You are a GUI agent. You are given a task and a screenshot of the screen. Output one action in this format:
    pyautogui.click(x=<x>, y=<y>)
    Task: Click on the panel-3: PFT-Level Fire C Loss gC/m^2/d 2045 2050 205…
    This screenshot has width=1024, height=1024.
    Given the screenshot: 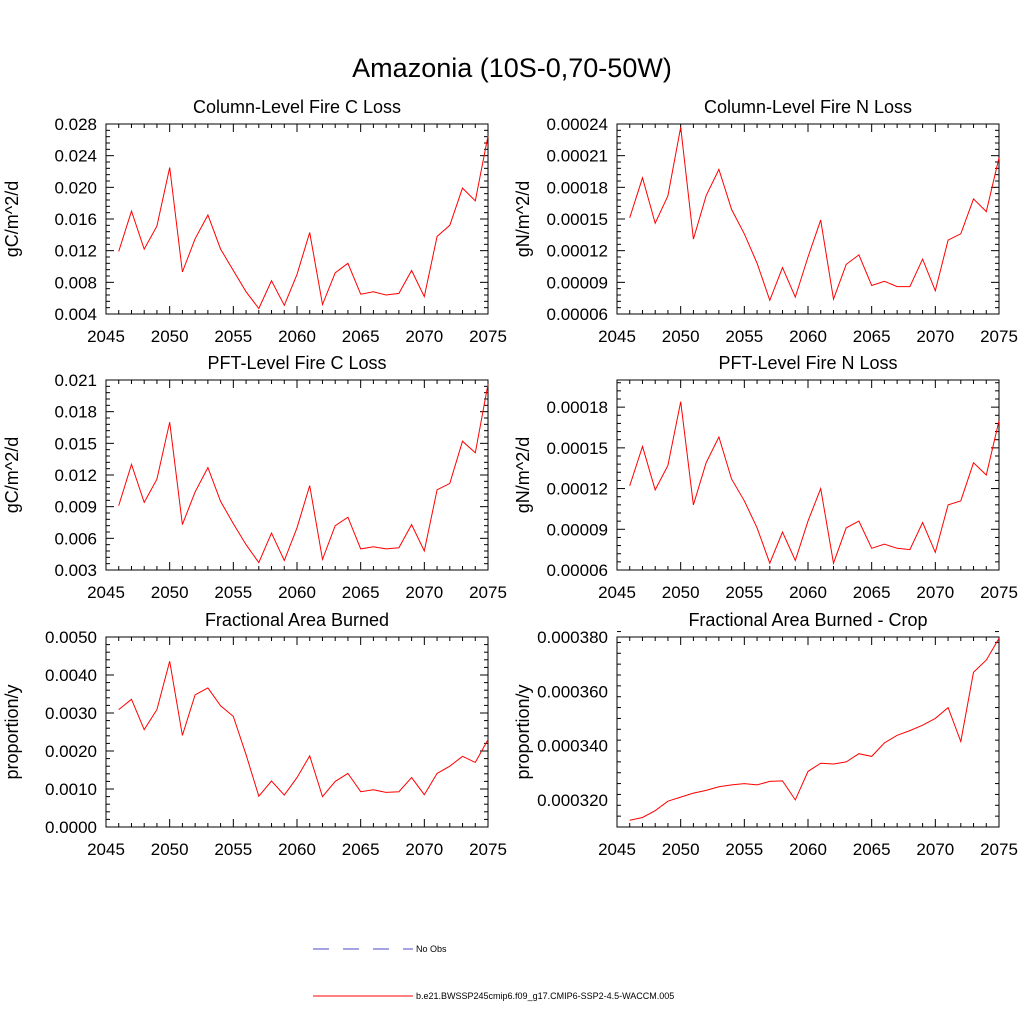 What is the action you would take?
    pyautogui.click(x=254, y=477)
    